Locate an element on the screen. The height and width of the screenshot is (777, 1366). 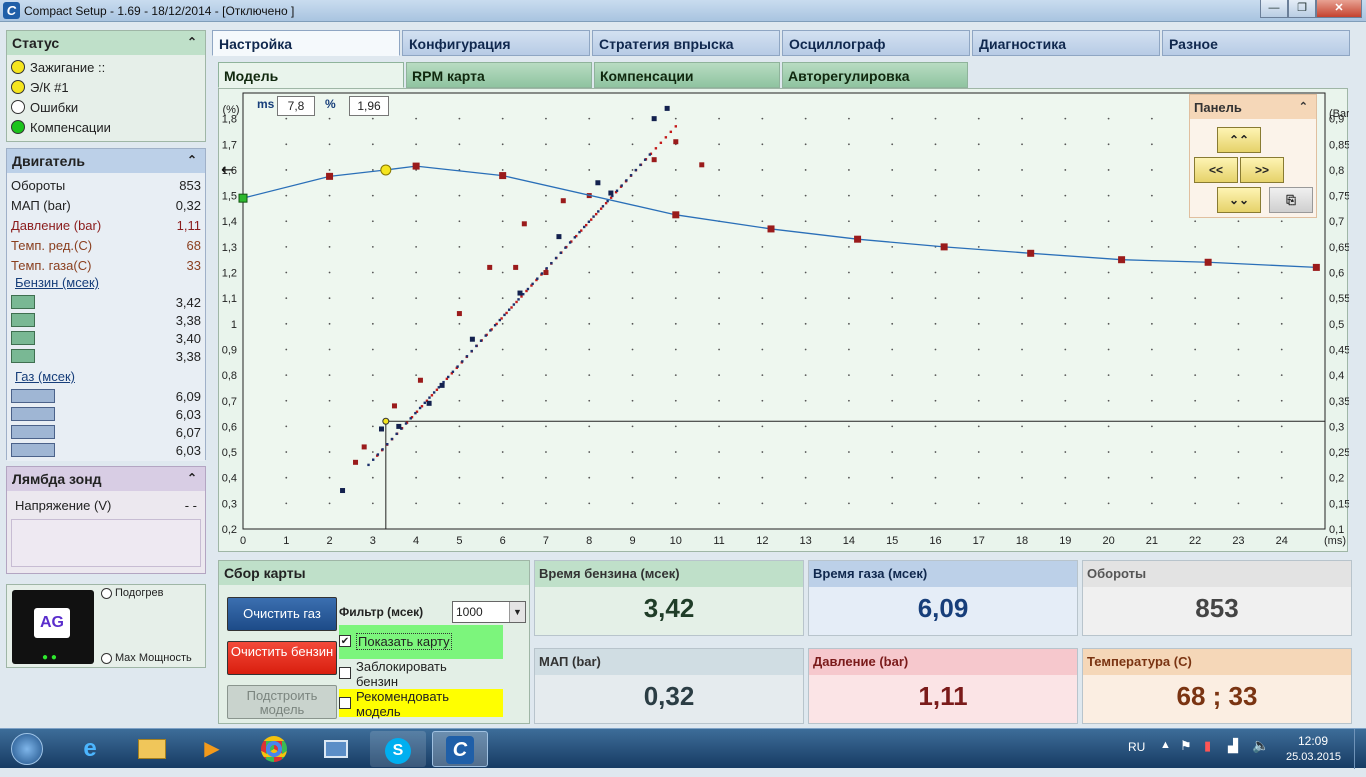
internet-explorer-icon: e is located at coordinates (90, 748).